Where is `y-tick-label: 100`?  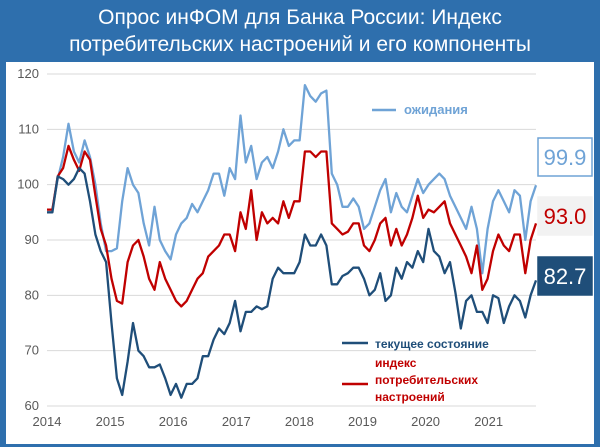
y-tick-label: 100 is located at coordinates (28, 184).